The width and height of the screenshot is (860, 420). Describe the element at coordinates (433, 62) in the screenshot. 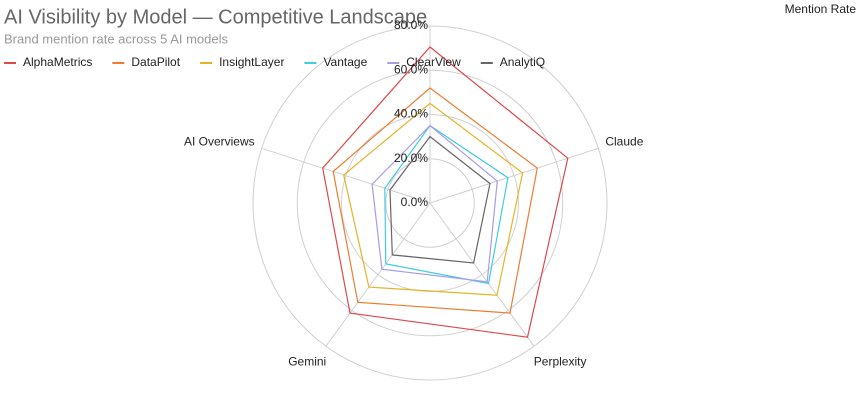

I see `legend-label: ClearView` at that location.